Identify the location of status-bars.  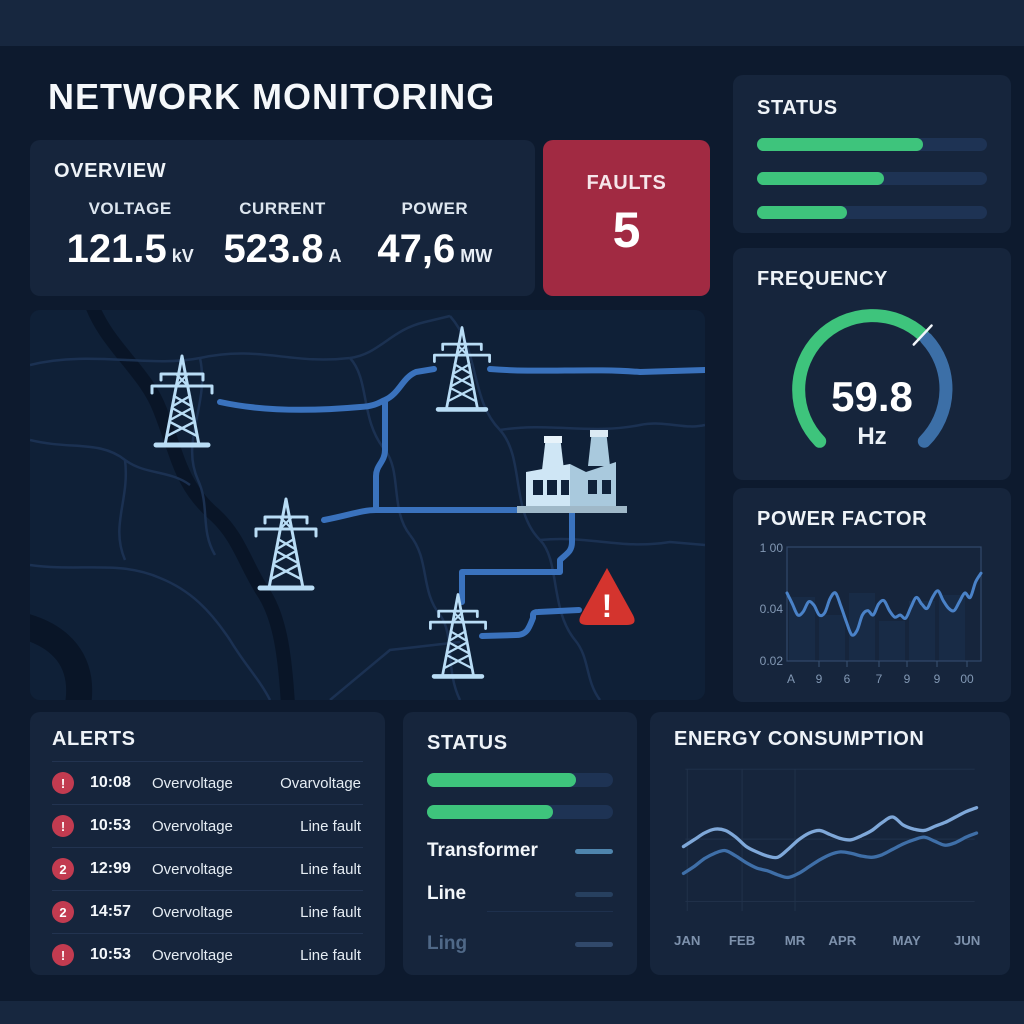
(872, 178).